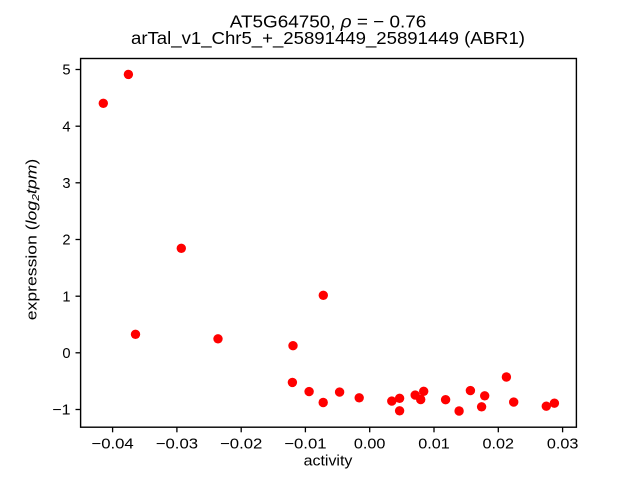 Image resolution: width=640 pixels, height=480 pixels. I want to click on svg-text: −1, so click(61, 411).